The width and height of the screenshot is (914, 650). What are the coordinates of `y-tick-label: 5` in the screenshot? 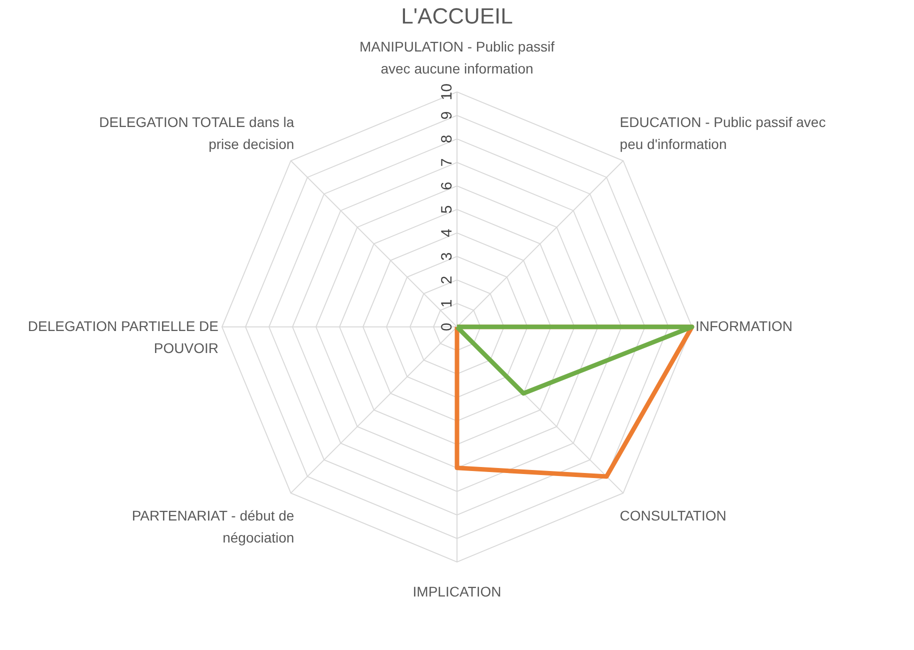 It's located at (447, 209).